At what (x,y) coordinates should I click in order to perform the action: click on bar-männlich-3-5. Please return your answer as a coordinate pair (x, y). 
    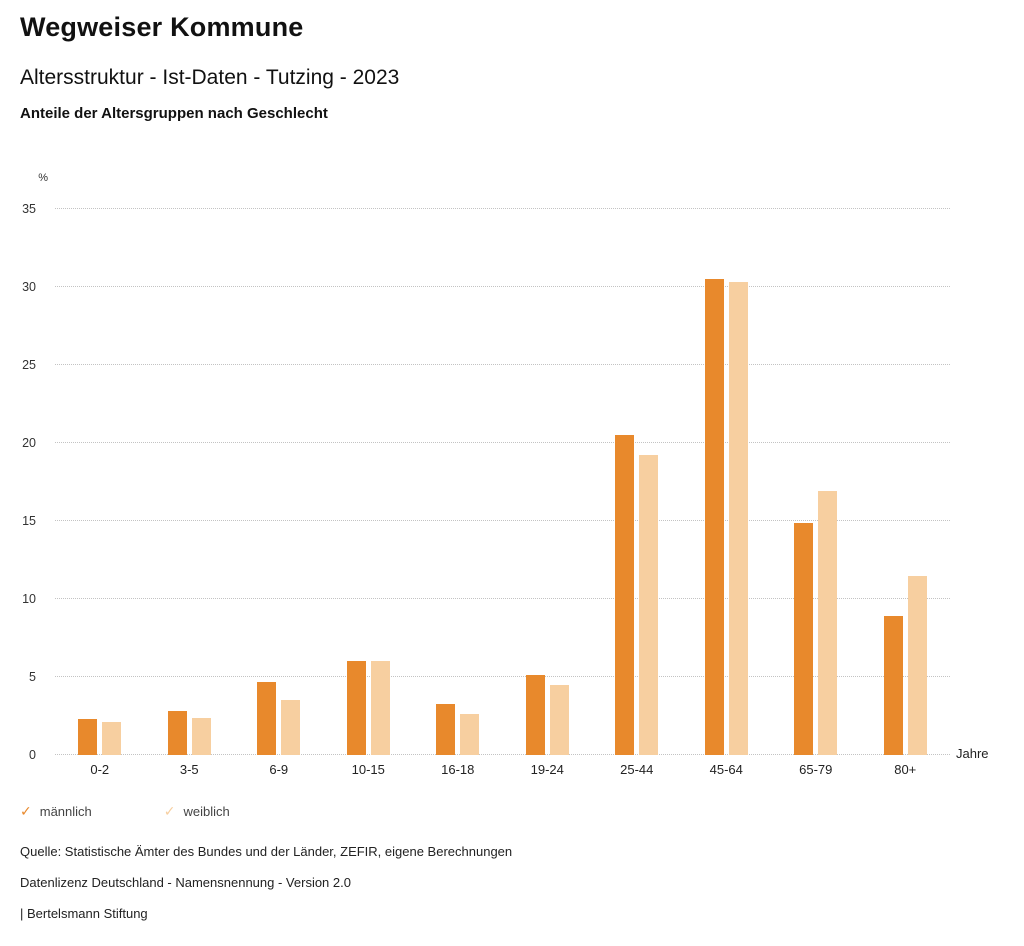
    Looking at the image, I should click on (177, 733).